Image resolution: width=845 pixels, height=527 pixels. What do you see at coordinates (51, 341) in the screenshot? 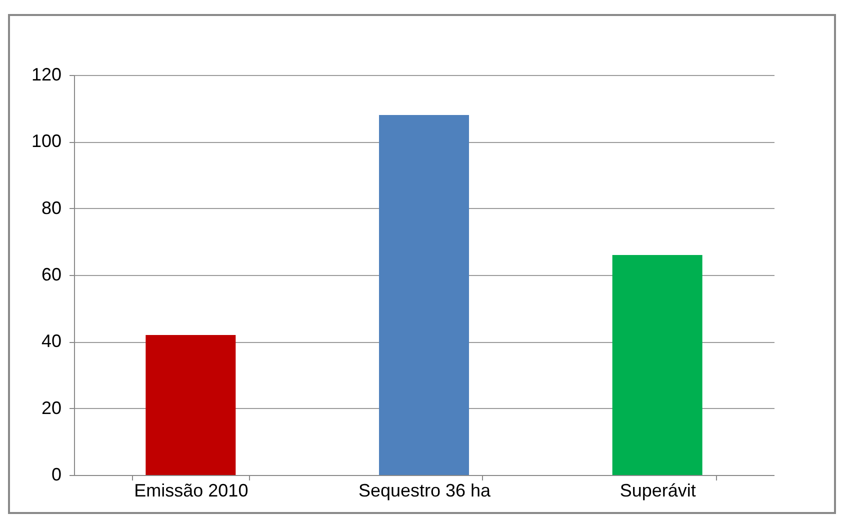
I see `y-tick-label: 40` at bounding box center [51, 341].